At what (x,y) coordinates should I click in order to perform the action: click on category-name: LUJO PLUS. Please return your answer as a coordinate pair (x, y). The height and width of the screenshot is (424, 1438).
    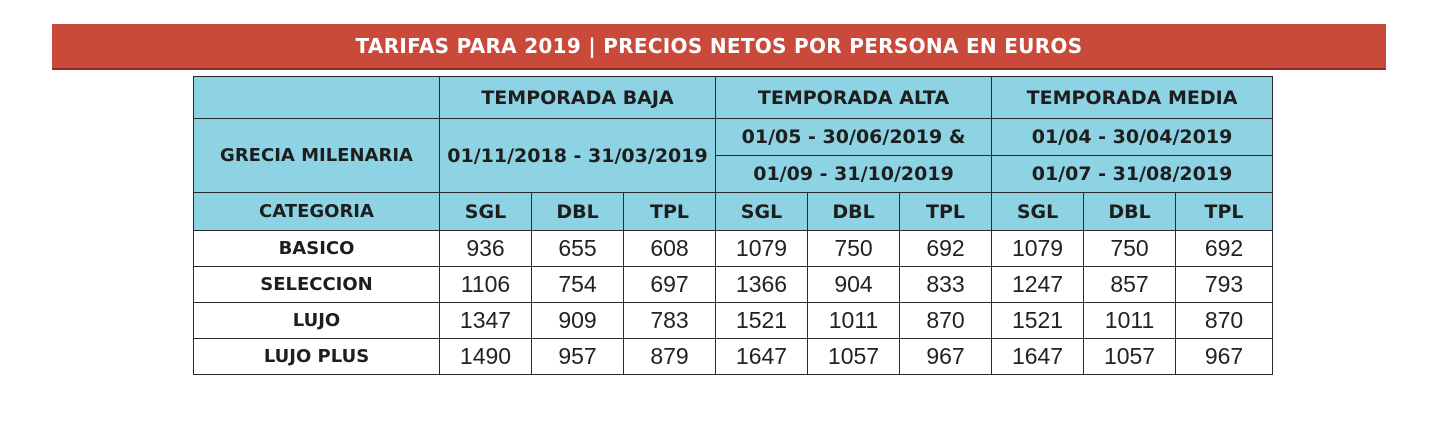
    Looking at the image, I should click on (316, 356).